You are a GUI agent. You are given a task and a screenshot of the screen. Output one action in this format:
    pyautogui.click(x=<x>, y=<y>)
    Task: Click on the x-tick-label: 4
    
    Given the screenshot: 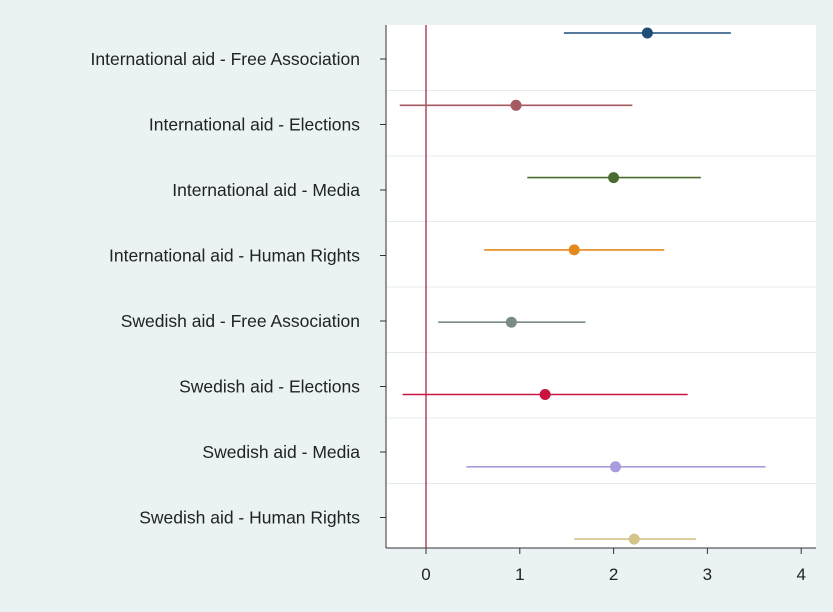 What is the action you would take?
    pyautogui.click(x=800, y=574)
    